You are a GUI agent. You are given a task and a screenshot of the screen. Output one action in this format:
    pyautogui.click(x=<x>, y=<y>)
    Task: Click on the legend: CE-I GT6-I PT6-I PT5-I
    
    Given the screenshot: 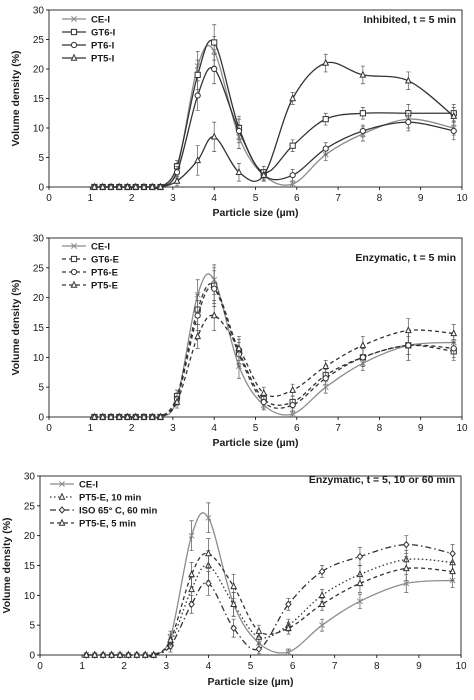 What is the action you would take?
    pyautogui.click(x=88, y=40)
    